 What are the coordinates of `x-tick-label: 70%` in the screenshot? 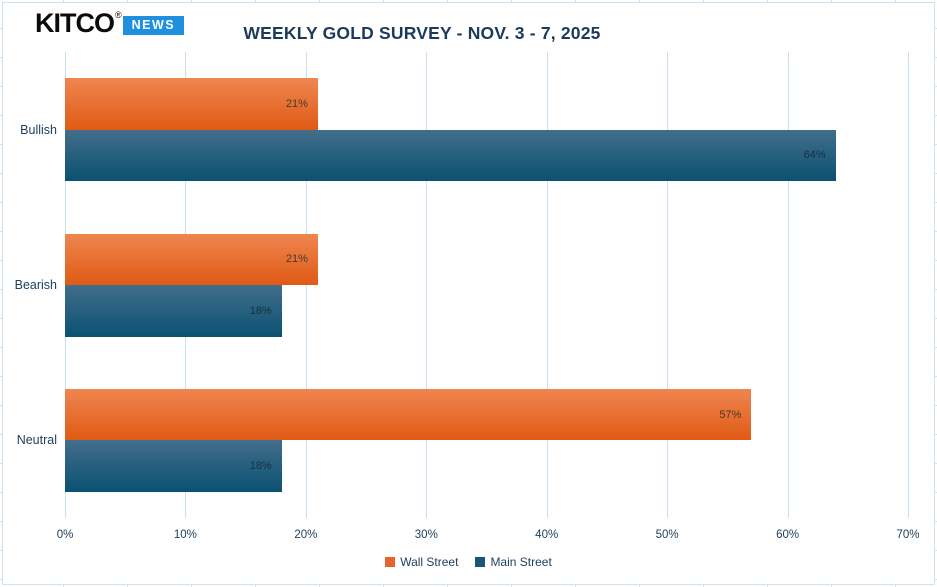 It's located at (908, 535).